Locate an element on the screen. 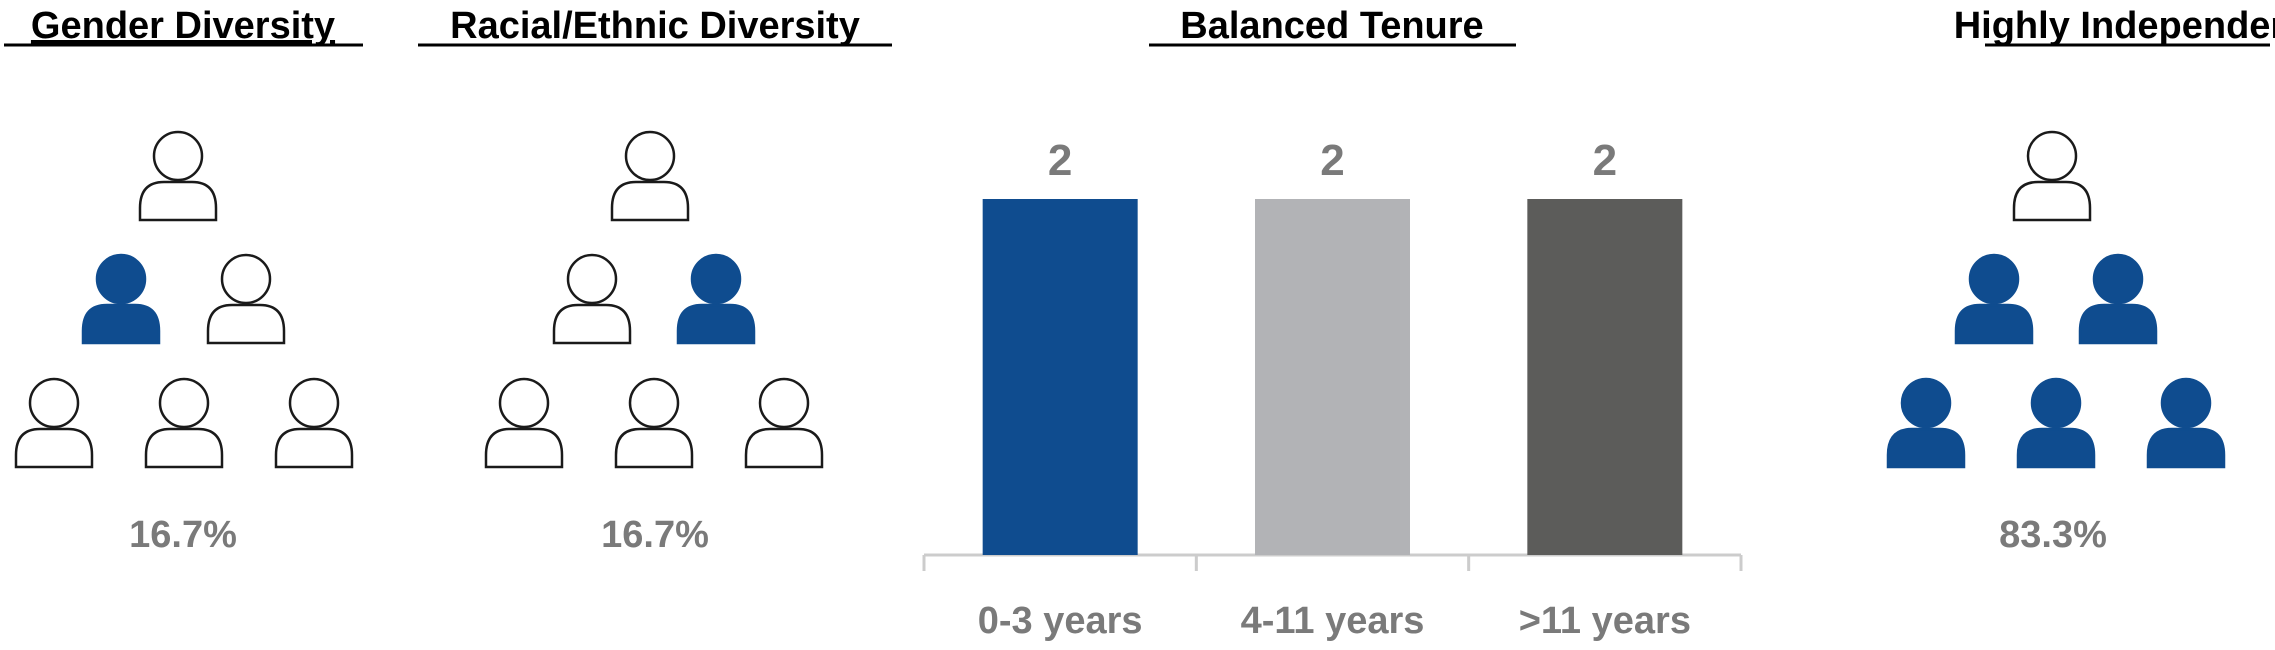 This screenshot has height=650, width=2275. gender-diversity-percentage: 16.7% is located at coordinates (183, 535).